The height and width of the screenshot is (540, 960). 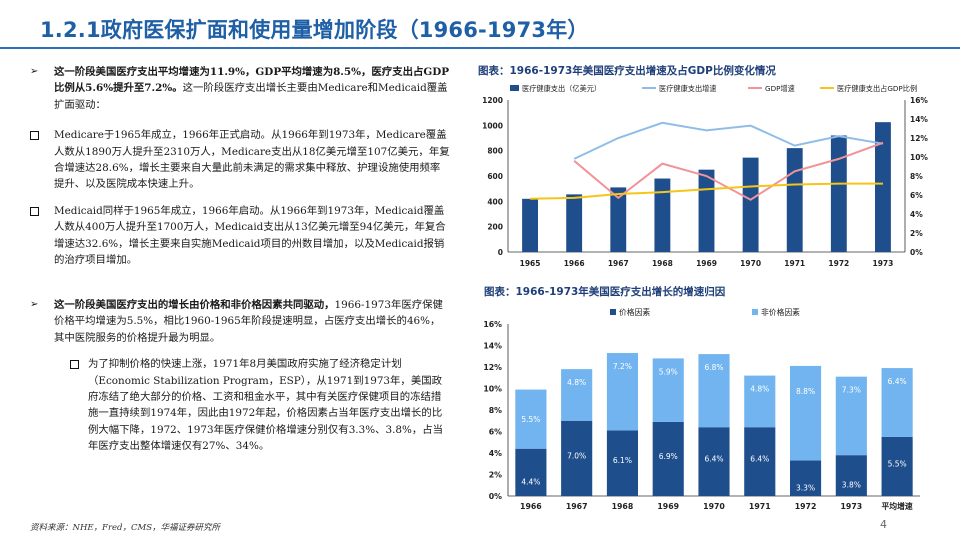 What do you see at coordinates (577, 506) in the screenshot?
I see `chart2-x-tick: 1967` at bounding box center [577, 506].